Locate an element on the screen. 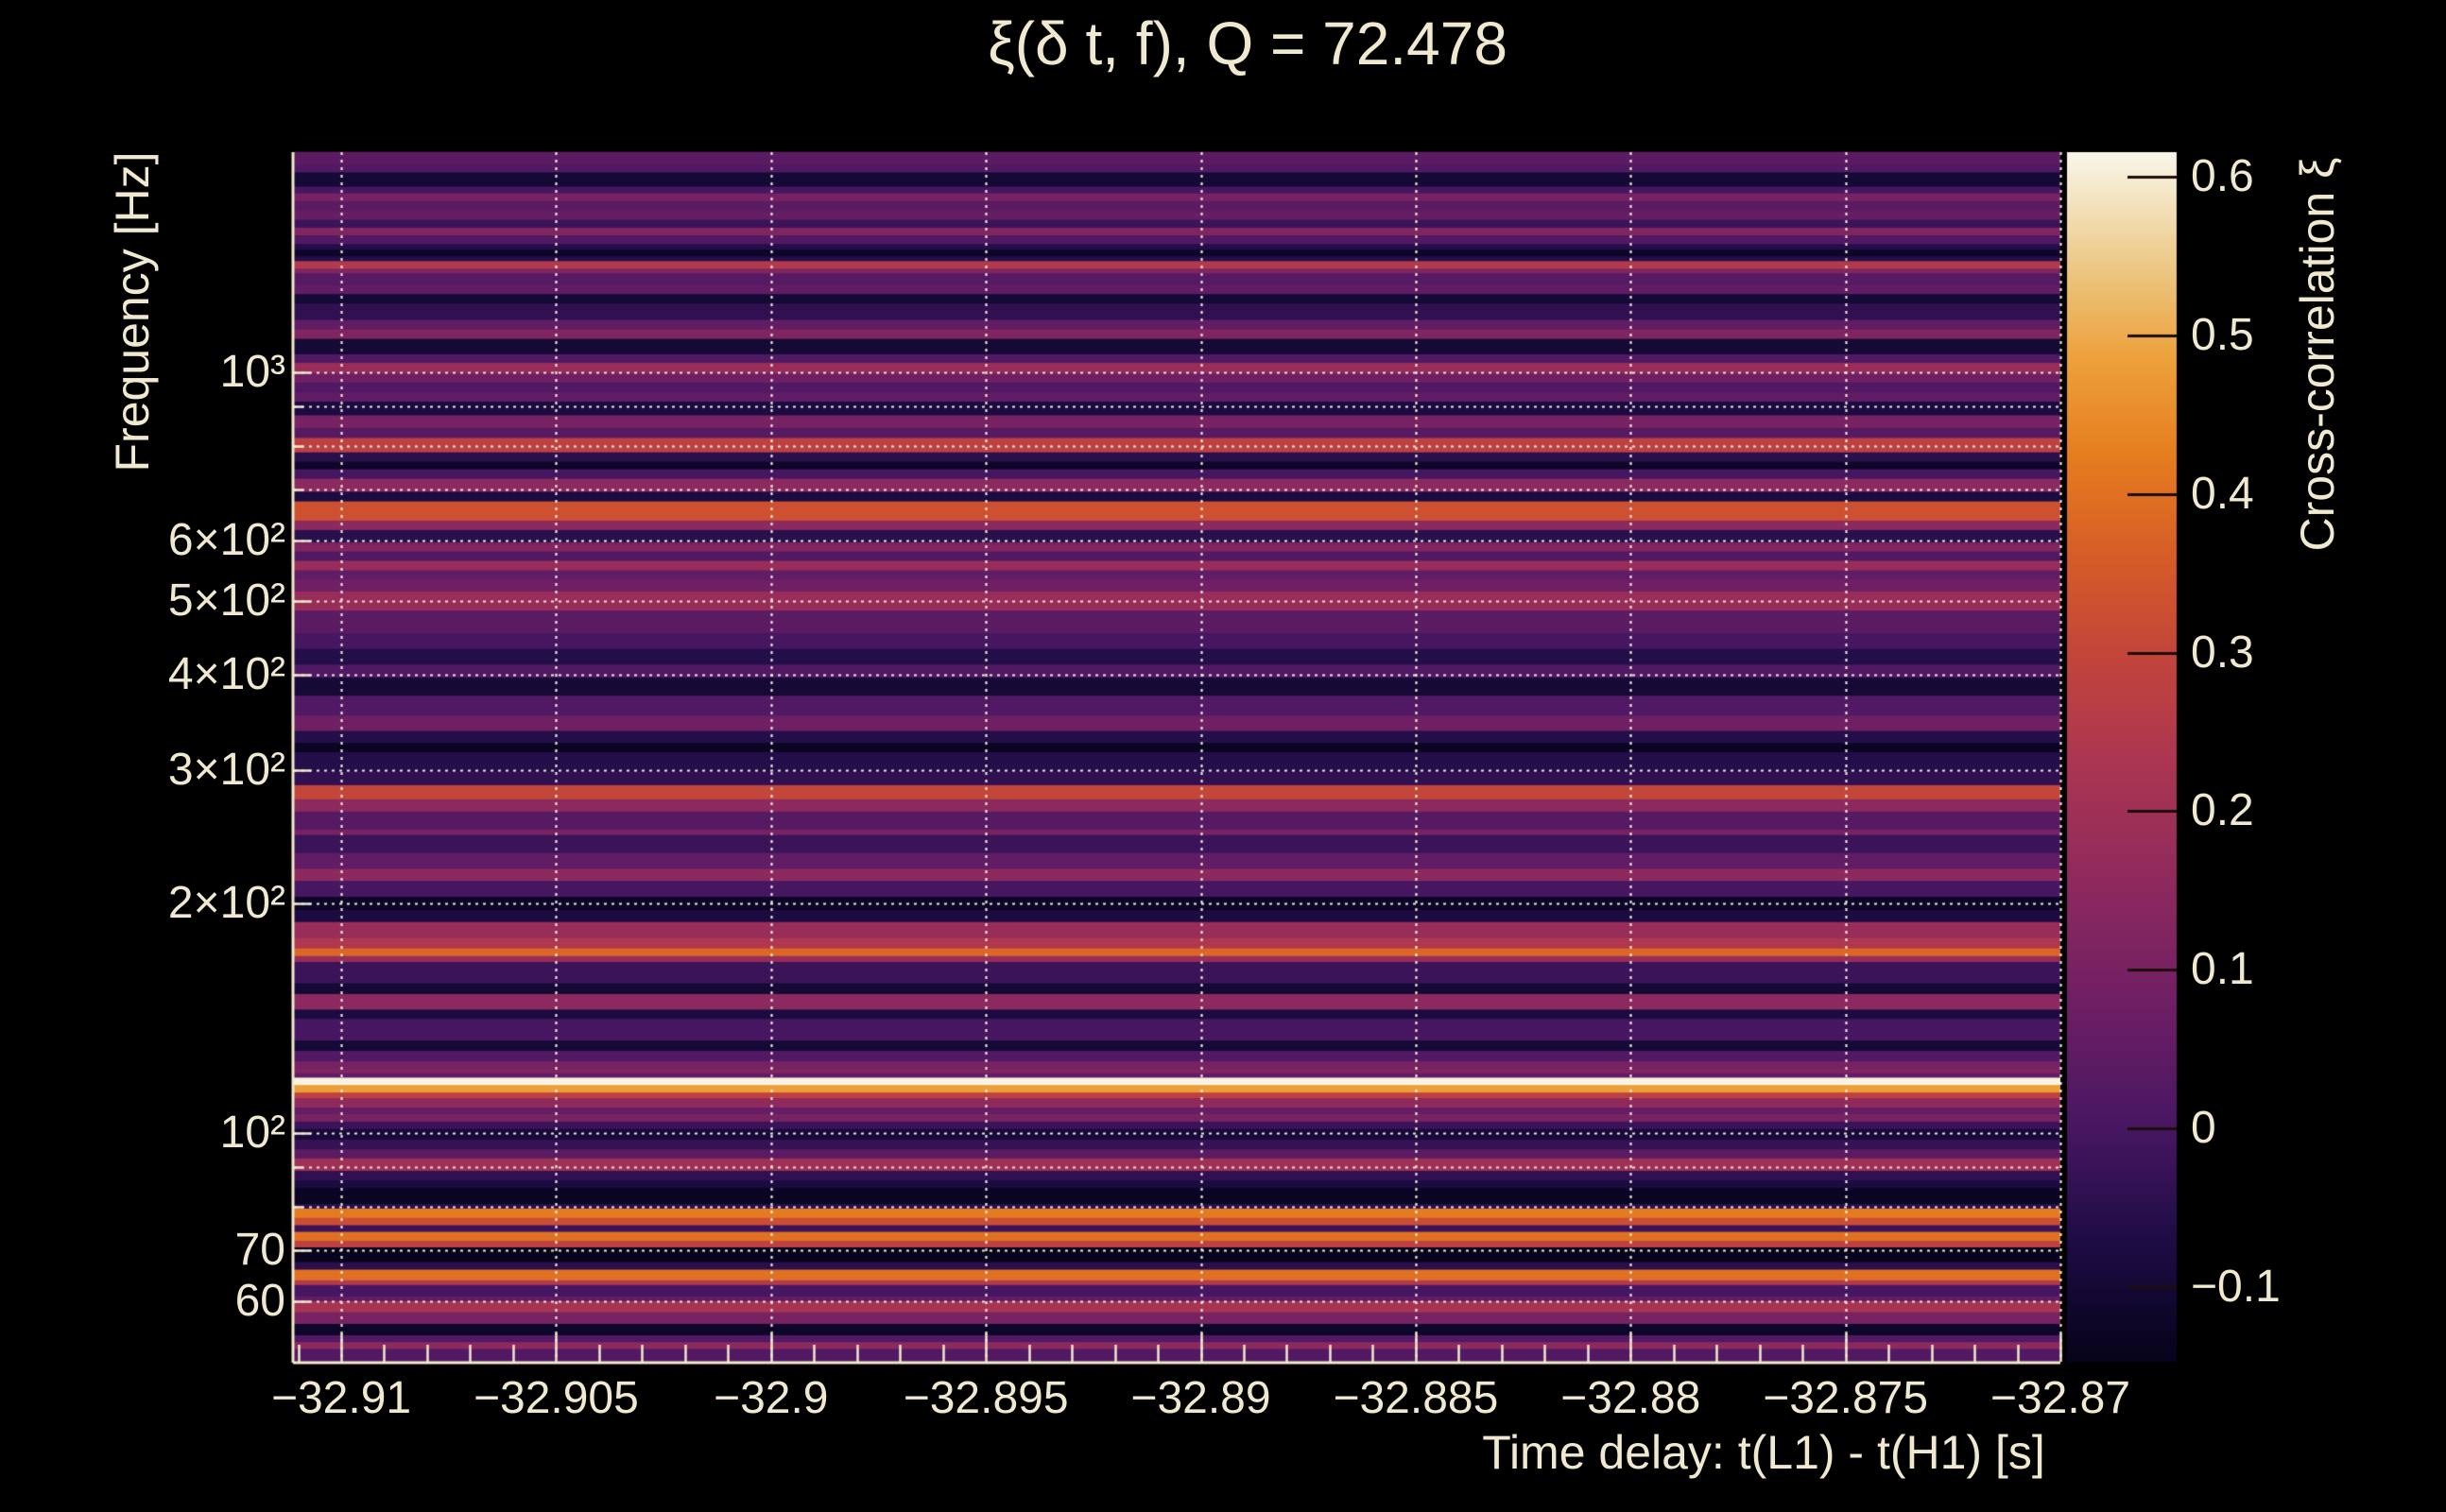  page-title: ξ(δ t, f), Q = 72.478 is located at coordinates (1248, 43).